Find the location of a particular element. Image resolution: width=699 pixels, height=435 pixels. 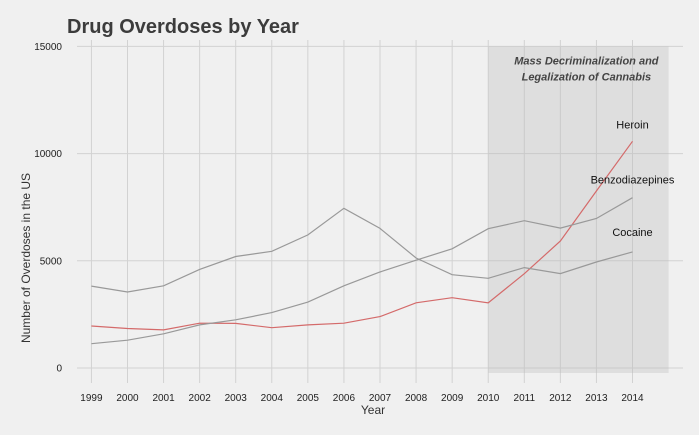

x-tick-label: 2004 is located at coordinates (272, 398).